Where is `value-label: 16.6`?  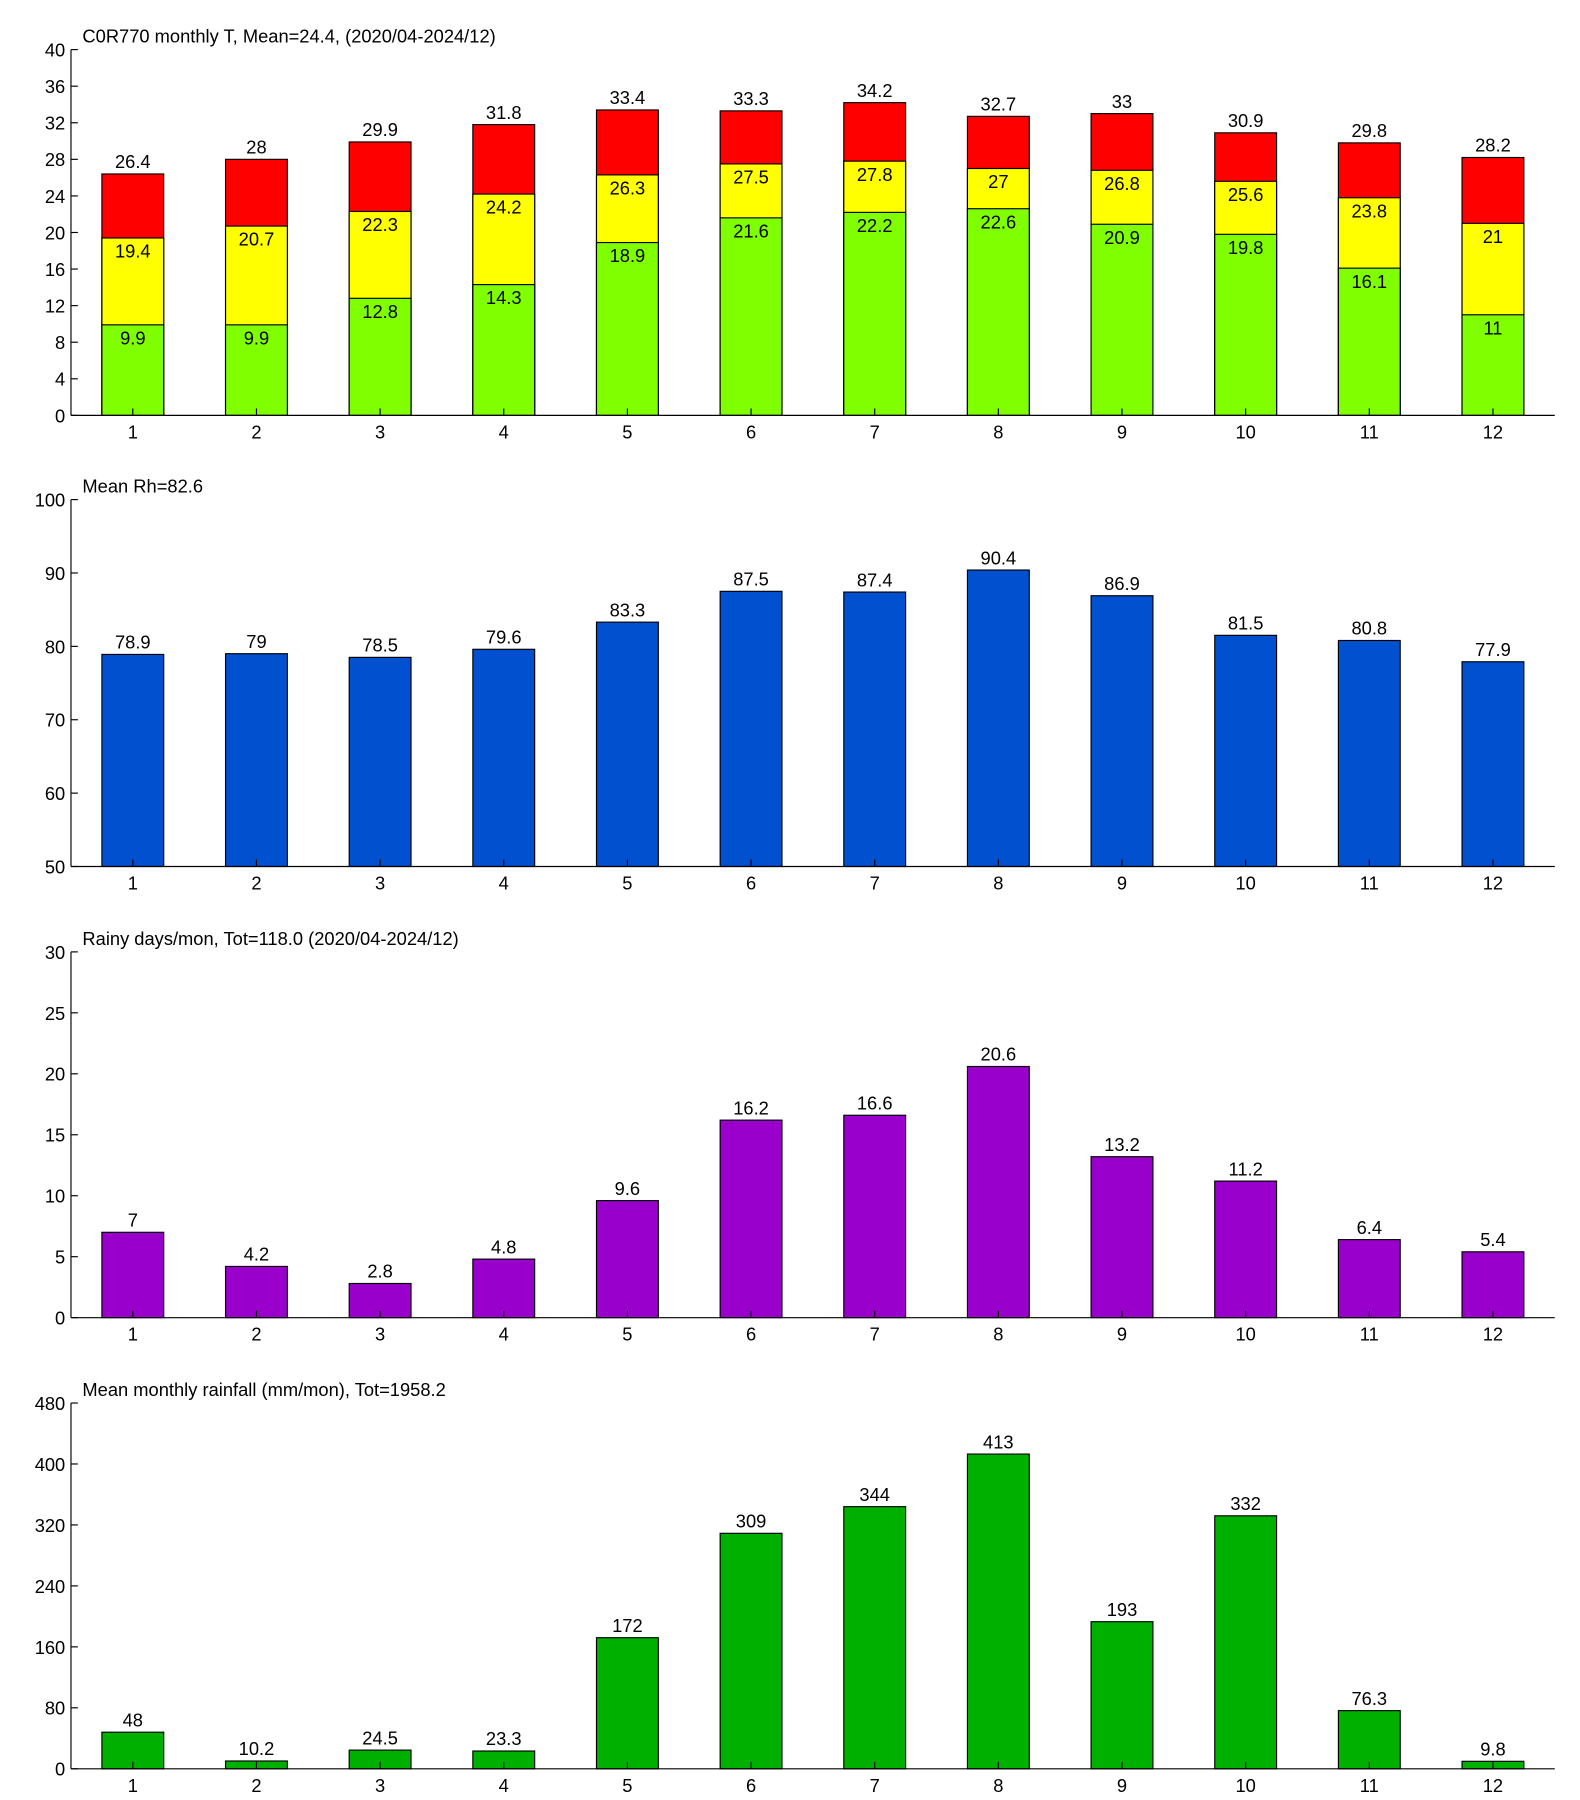 value-label: 16.6 is located at coordinates (875, 1102).